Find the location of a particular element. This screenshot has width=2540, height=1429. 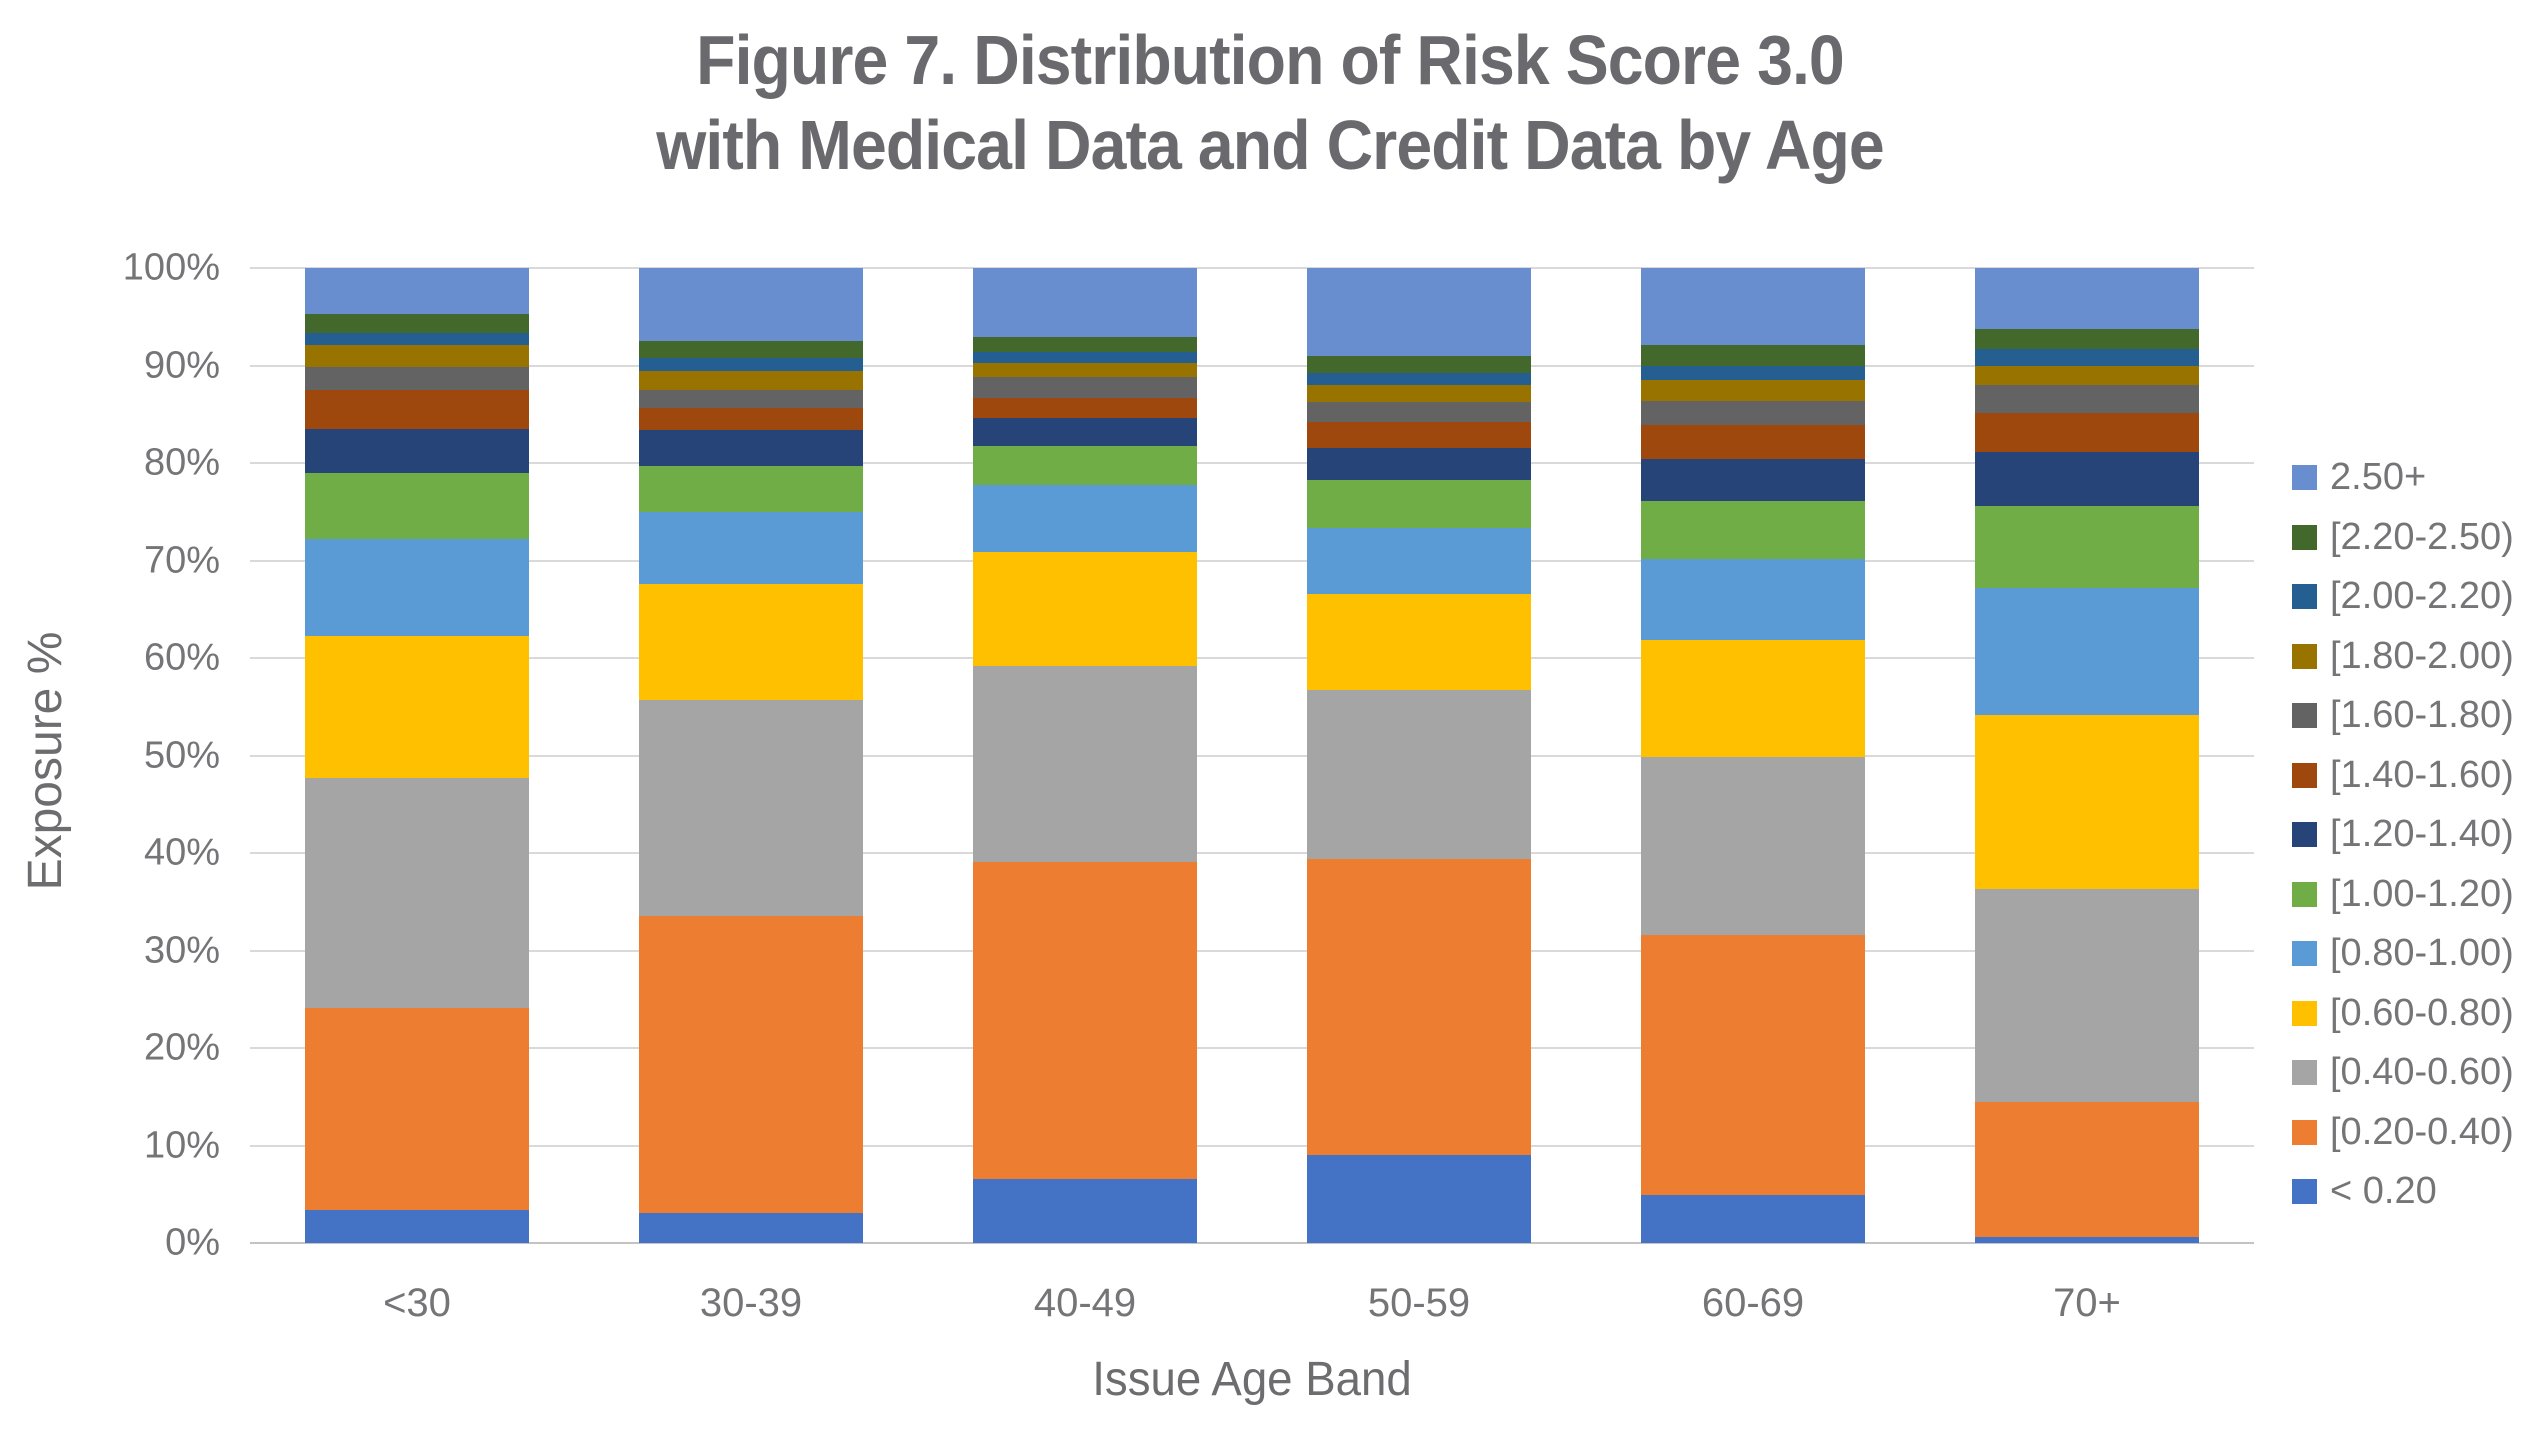

y-tick-label-30: 30% is located at coordinates (181, 950).